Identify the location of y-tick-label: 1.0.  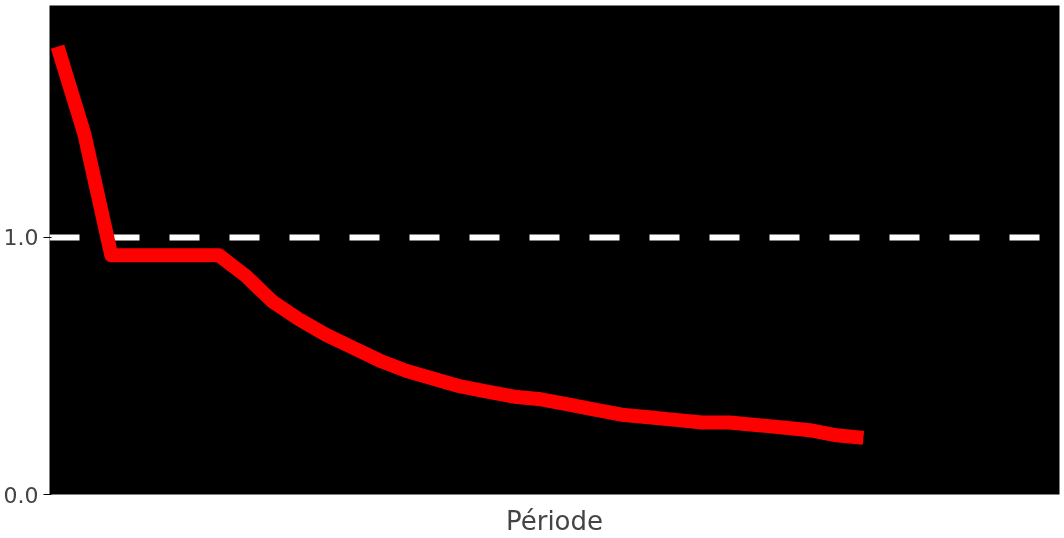
(21, 238).